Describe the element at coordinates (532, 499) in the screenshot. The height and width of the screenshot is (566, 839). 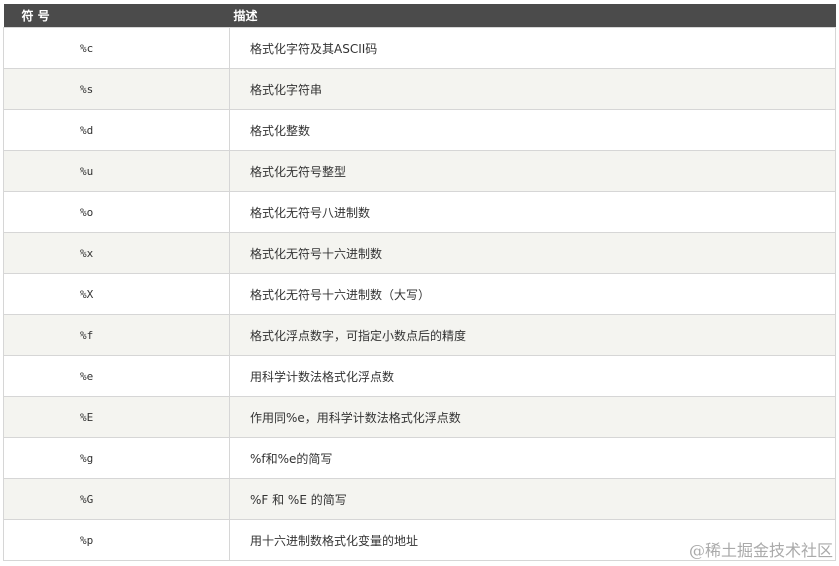
I see `description-cell: %F 和 %E 的简写` at that location.